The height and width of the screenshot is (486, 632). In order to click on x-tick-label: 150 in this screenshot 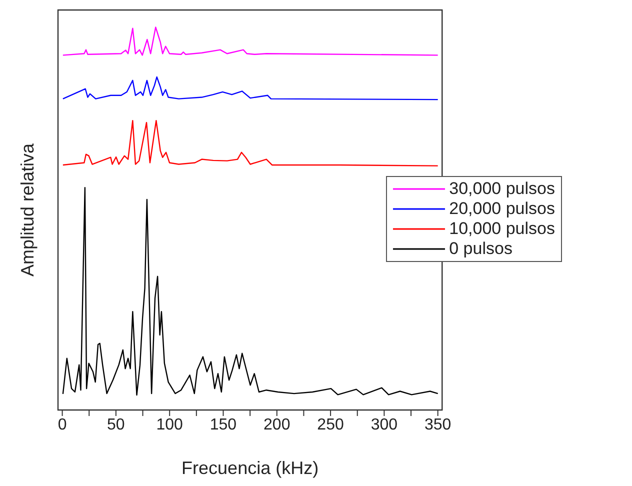, I will do `click(223, 425)`.